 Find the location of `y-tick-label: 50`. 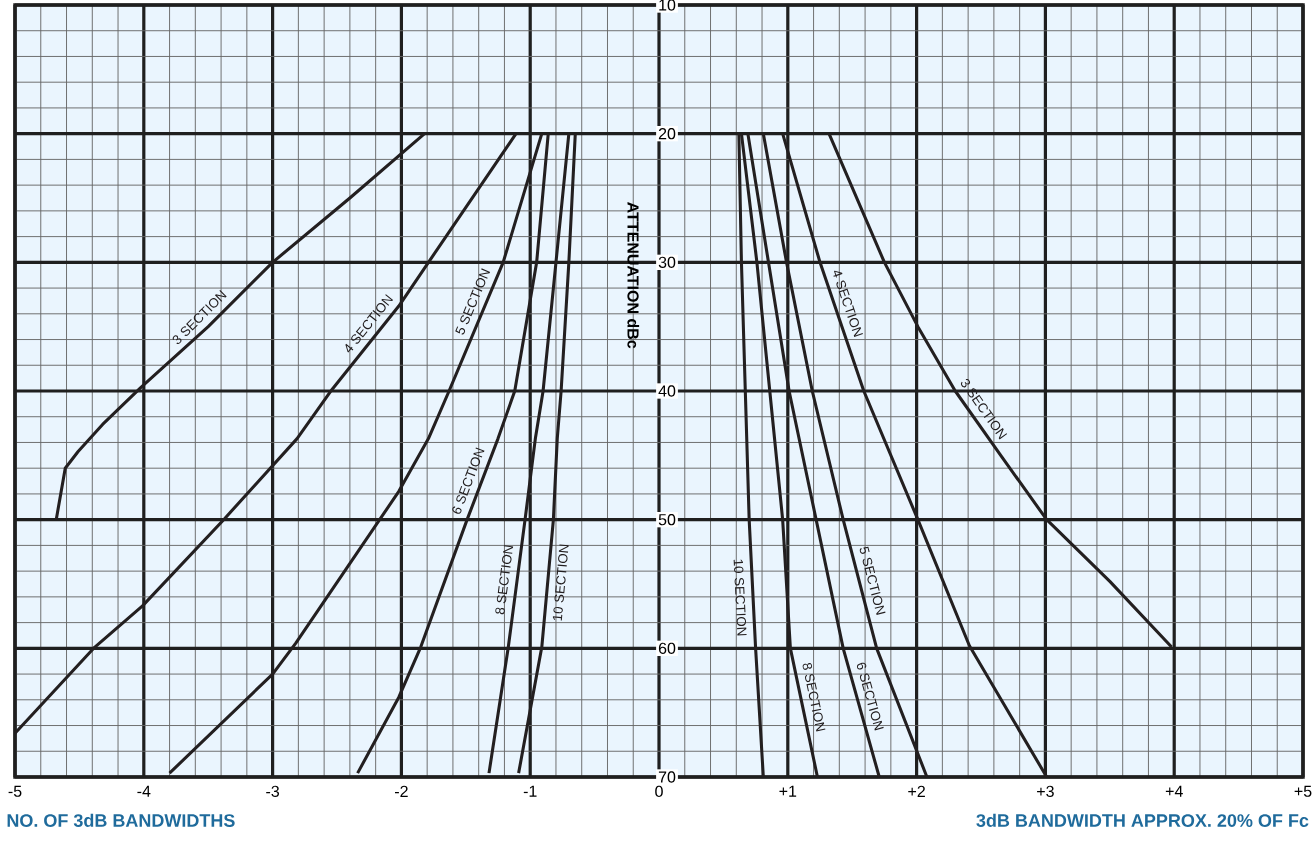

y-tick-label: 50 is located at coordinates (667, 520).